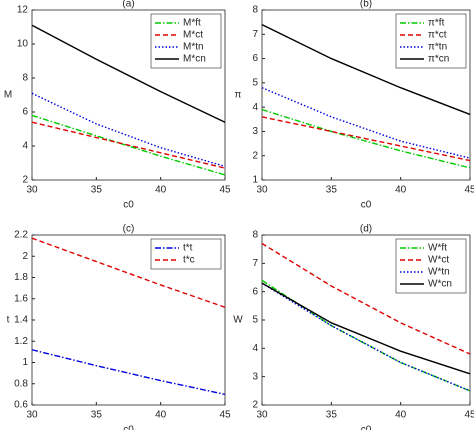  What do you see at coordinates (23, 44) in the screenshot?
I see `y-tick-label: 10` at bounding box center [23, 44].